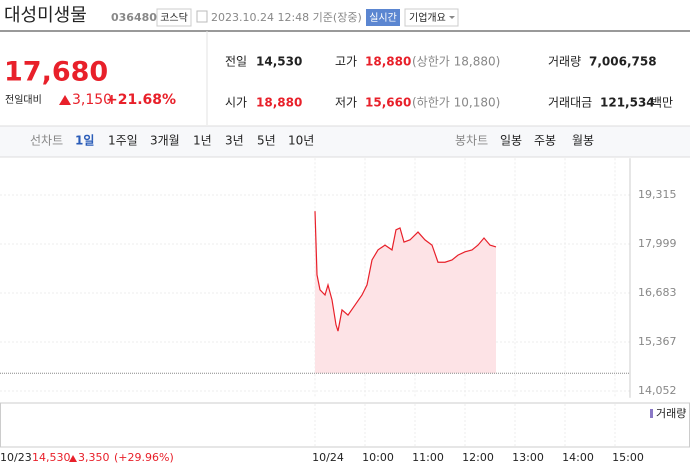  Describe the element at coordinates (328, 457) in the screenshot. I see `x-tick-label: 10/24` at that location.